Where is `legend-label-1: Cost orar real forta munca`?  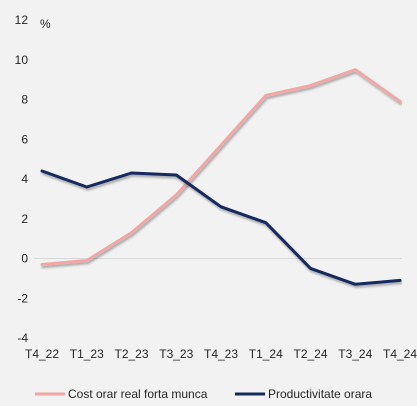
legend-label-1: Cost orar real forta munca is located at coordinates (138, 394).